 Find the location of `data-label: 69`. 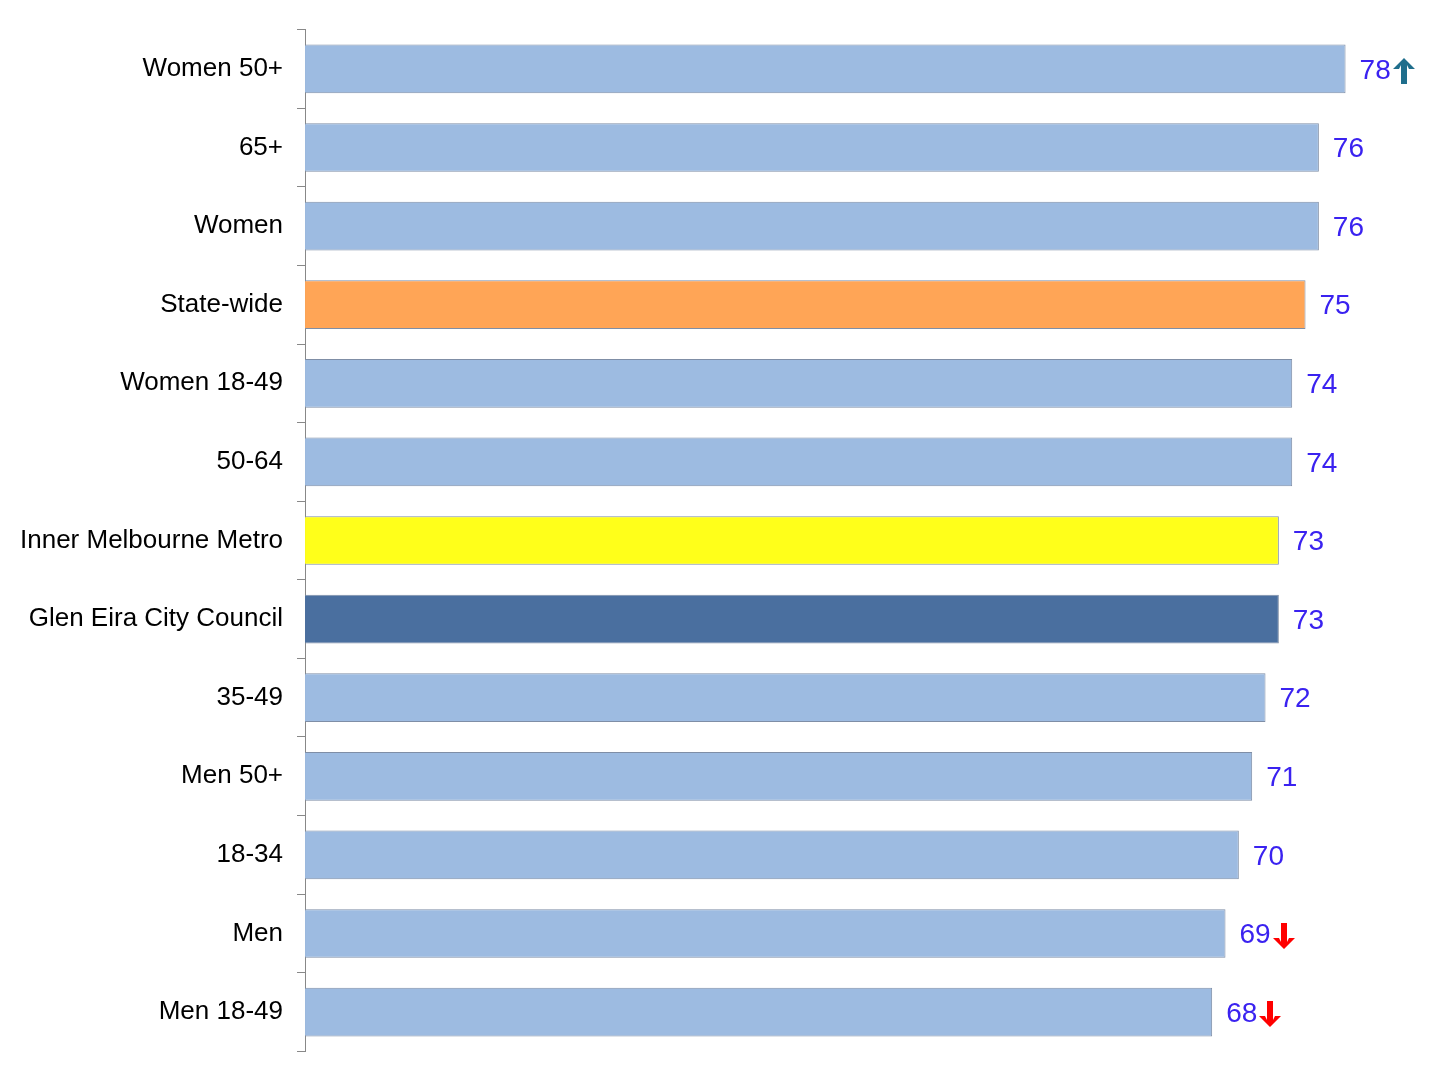

data-label: 69 is located at coordinates (1255, 934).